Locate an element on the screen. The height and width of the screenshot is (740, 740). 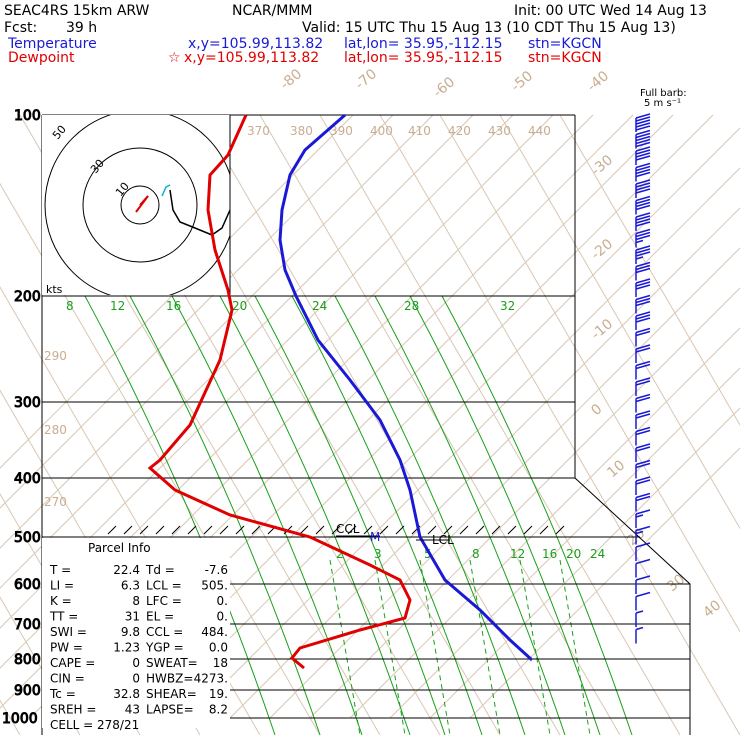
parcel-info-cell: 22.4 is located at coordinates (126, 570).